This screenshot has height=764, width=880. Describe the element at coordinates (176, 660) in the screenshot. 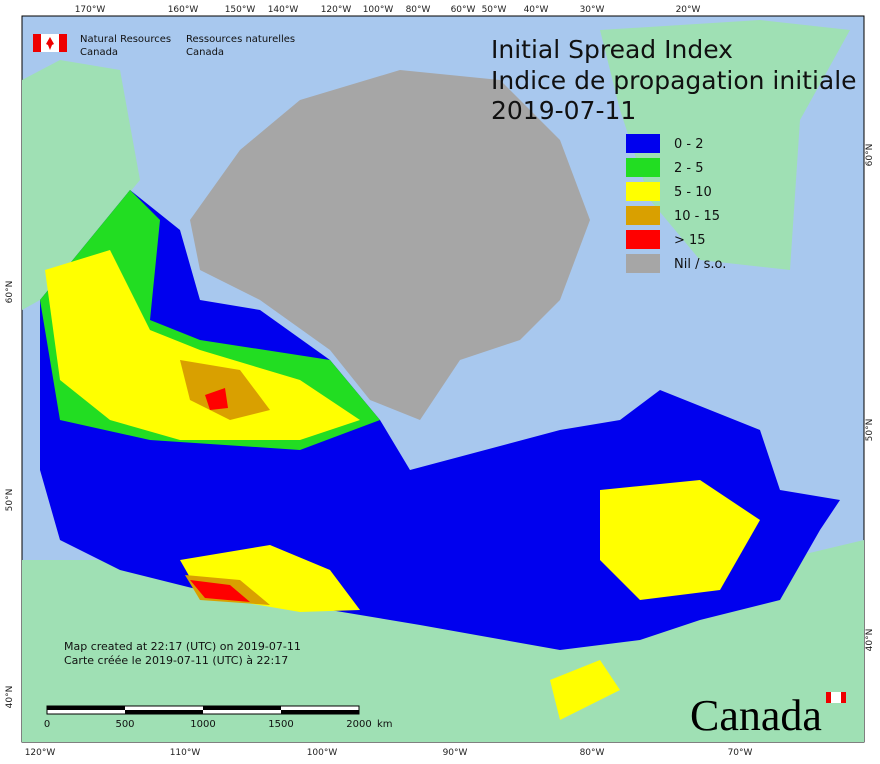

I see `note: Carte créée le 2019-07-11 (UTC) à 22:17` at that location.